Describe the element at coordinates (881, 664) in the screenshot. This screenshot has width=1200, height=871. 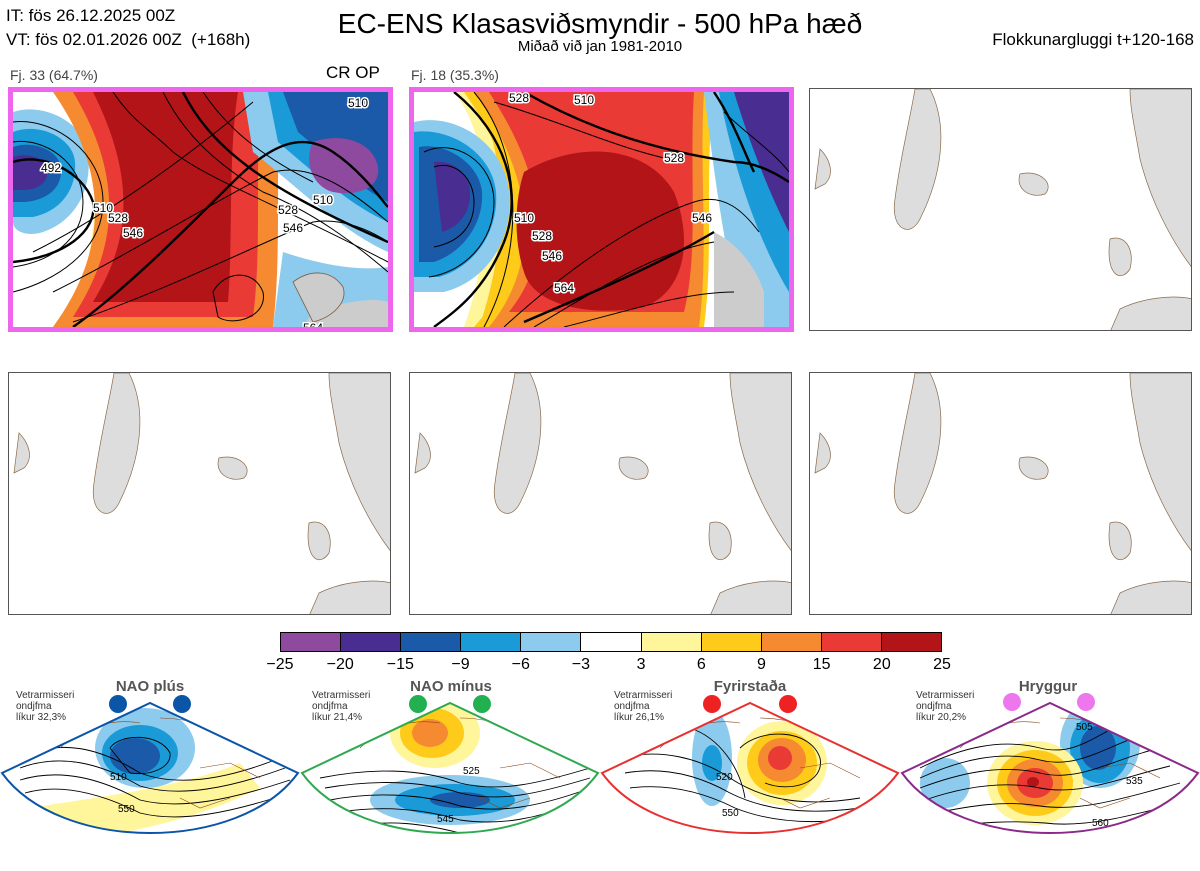
I see `colorbar-tick-label: 20` at that location.